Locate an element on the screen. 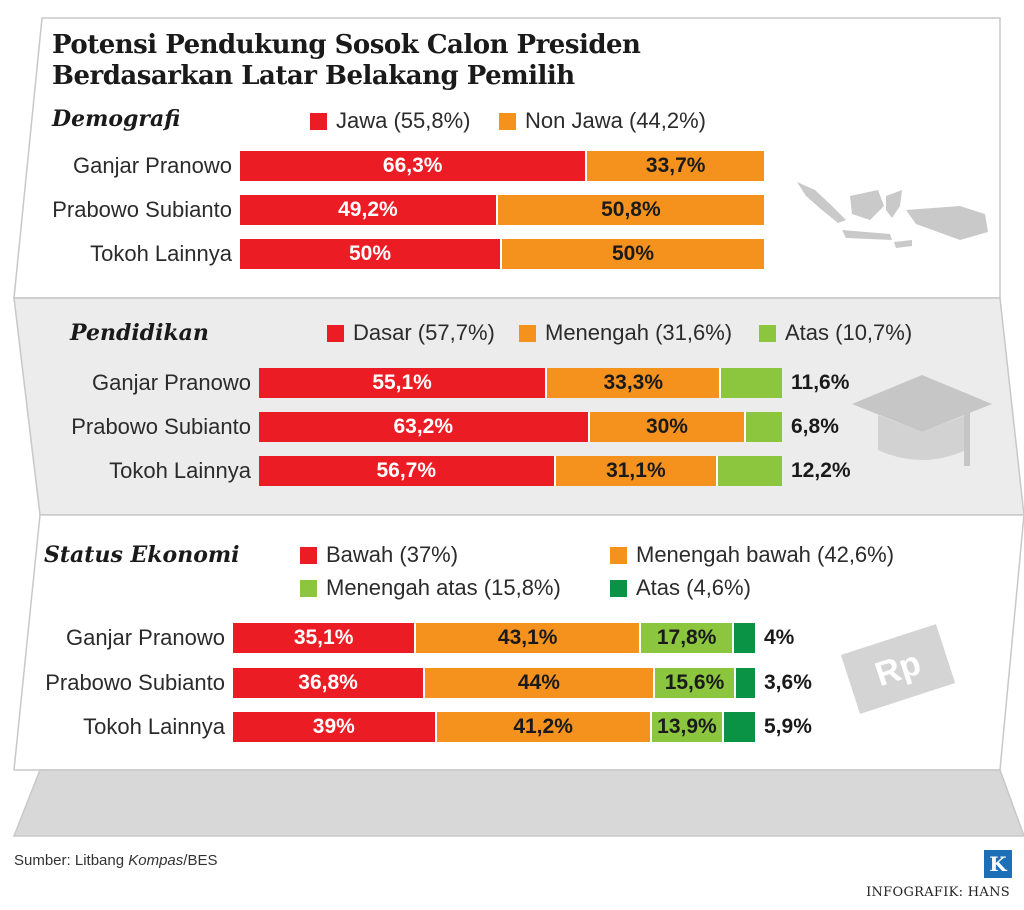 The width and height of the screenshot is (1024, 910). bar-segment-bawah: 35,1% is located at coordinates (325, 638).